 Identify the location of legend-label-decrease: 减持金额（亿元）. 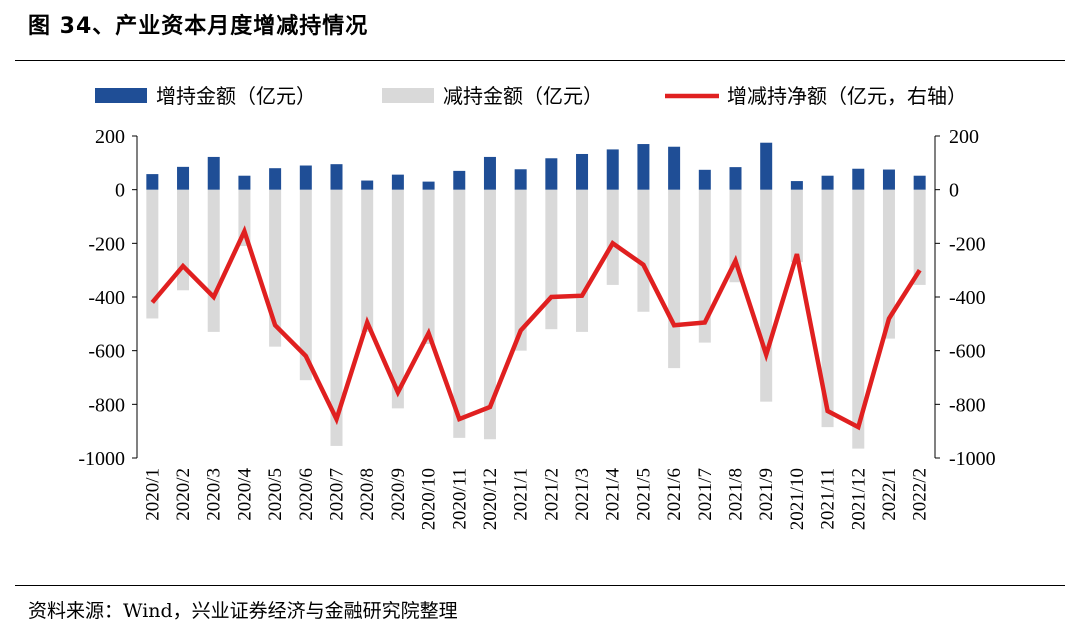
(523, 96).